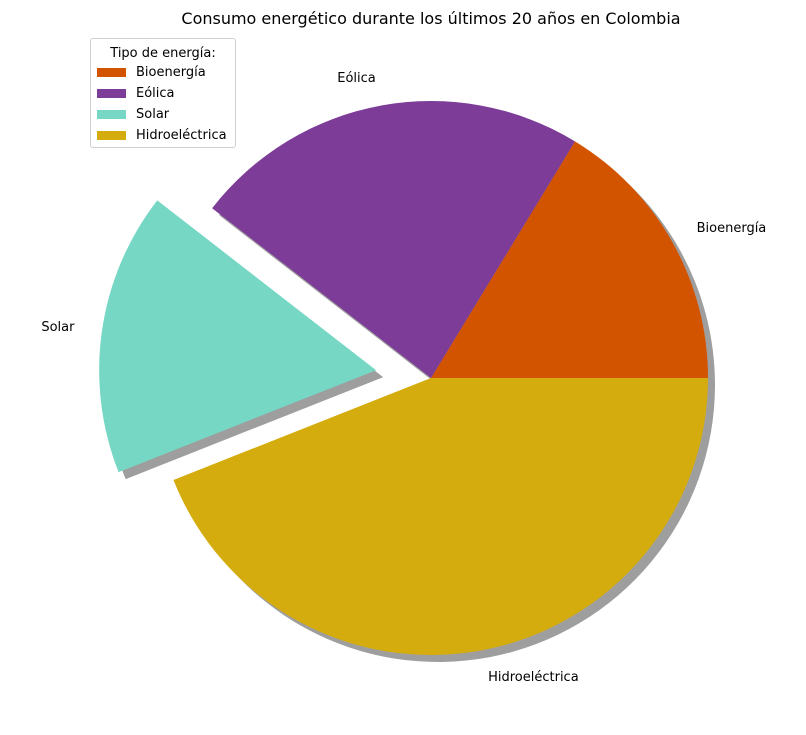  I want to click on legend-item-bioenergia: Bioenergía, so click(163, 72).